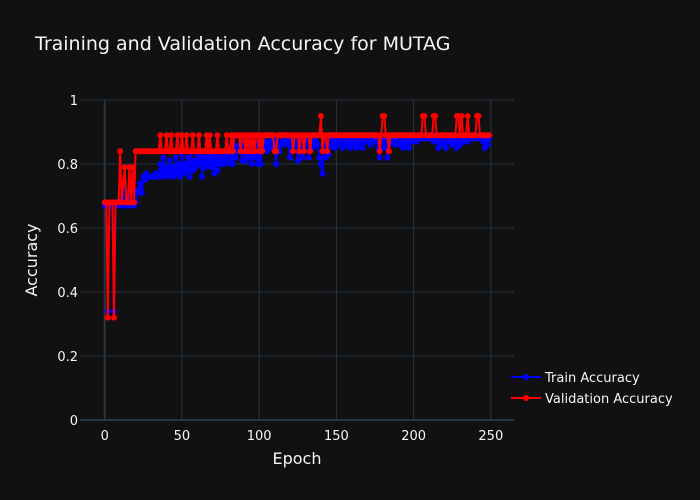 Image resolution: width=700 pixels, height=500 pixels. Describe the element at coordinates (413, 436) in the screenshot. I see `x-tick-label: 200` at that location.